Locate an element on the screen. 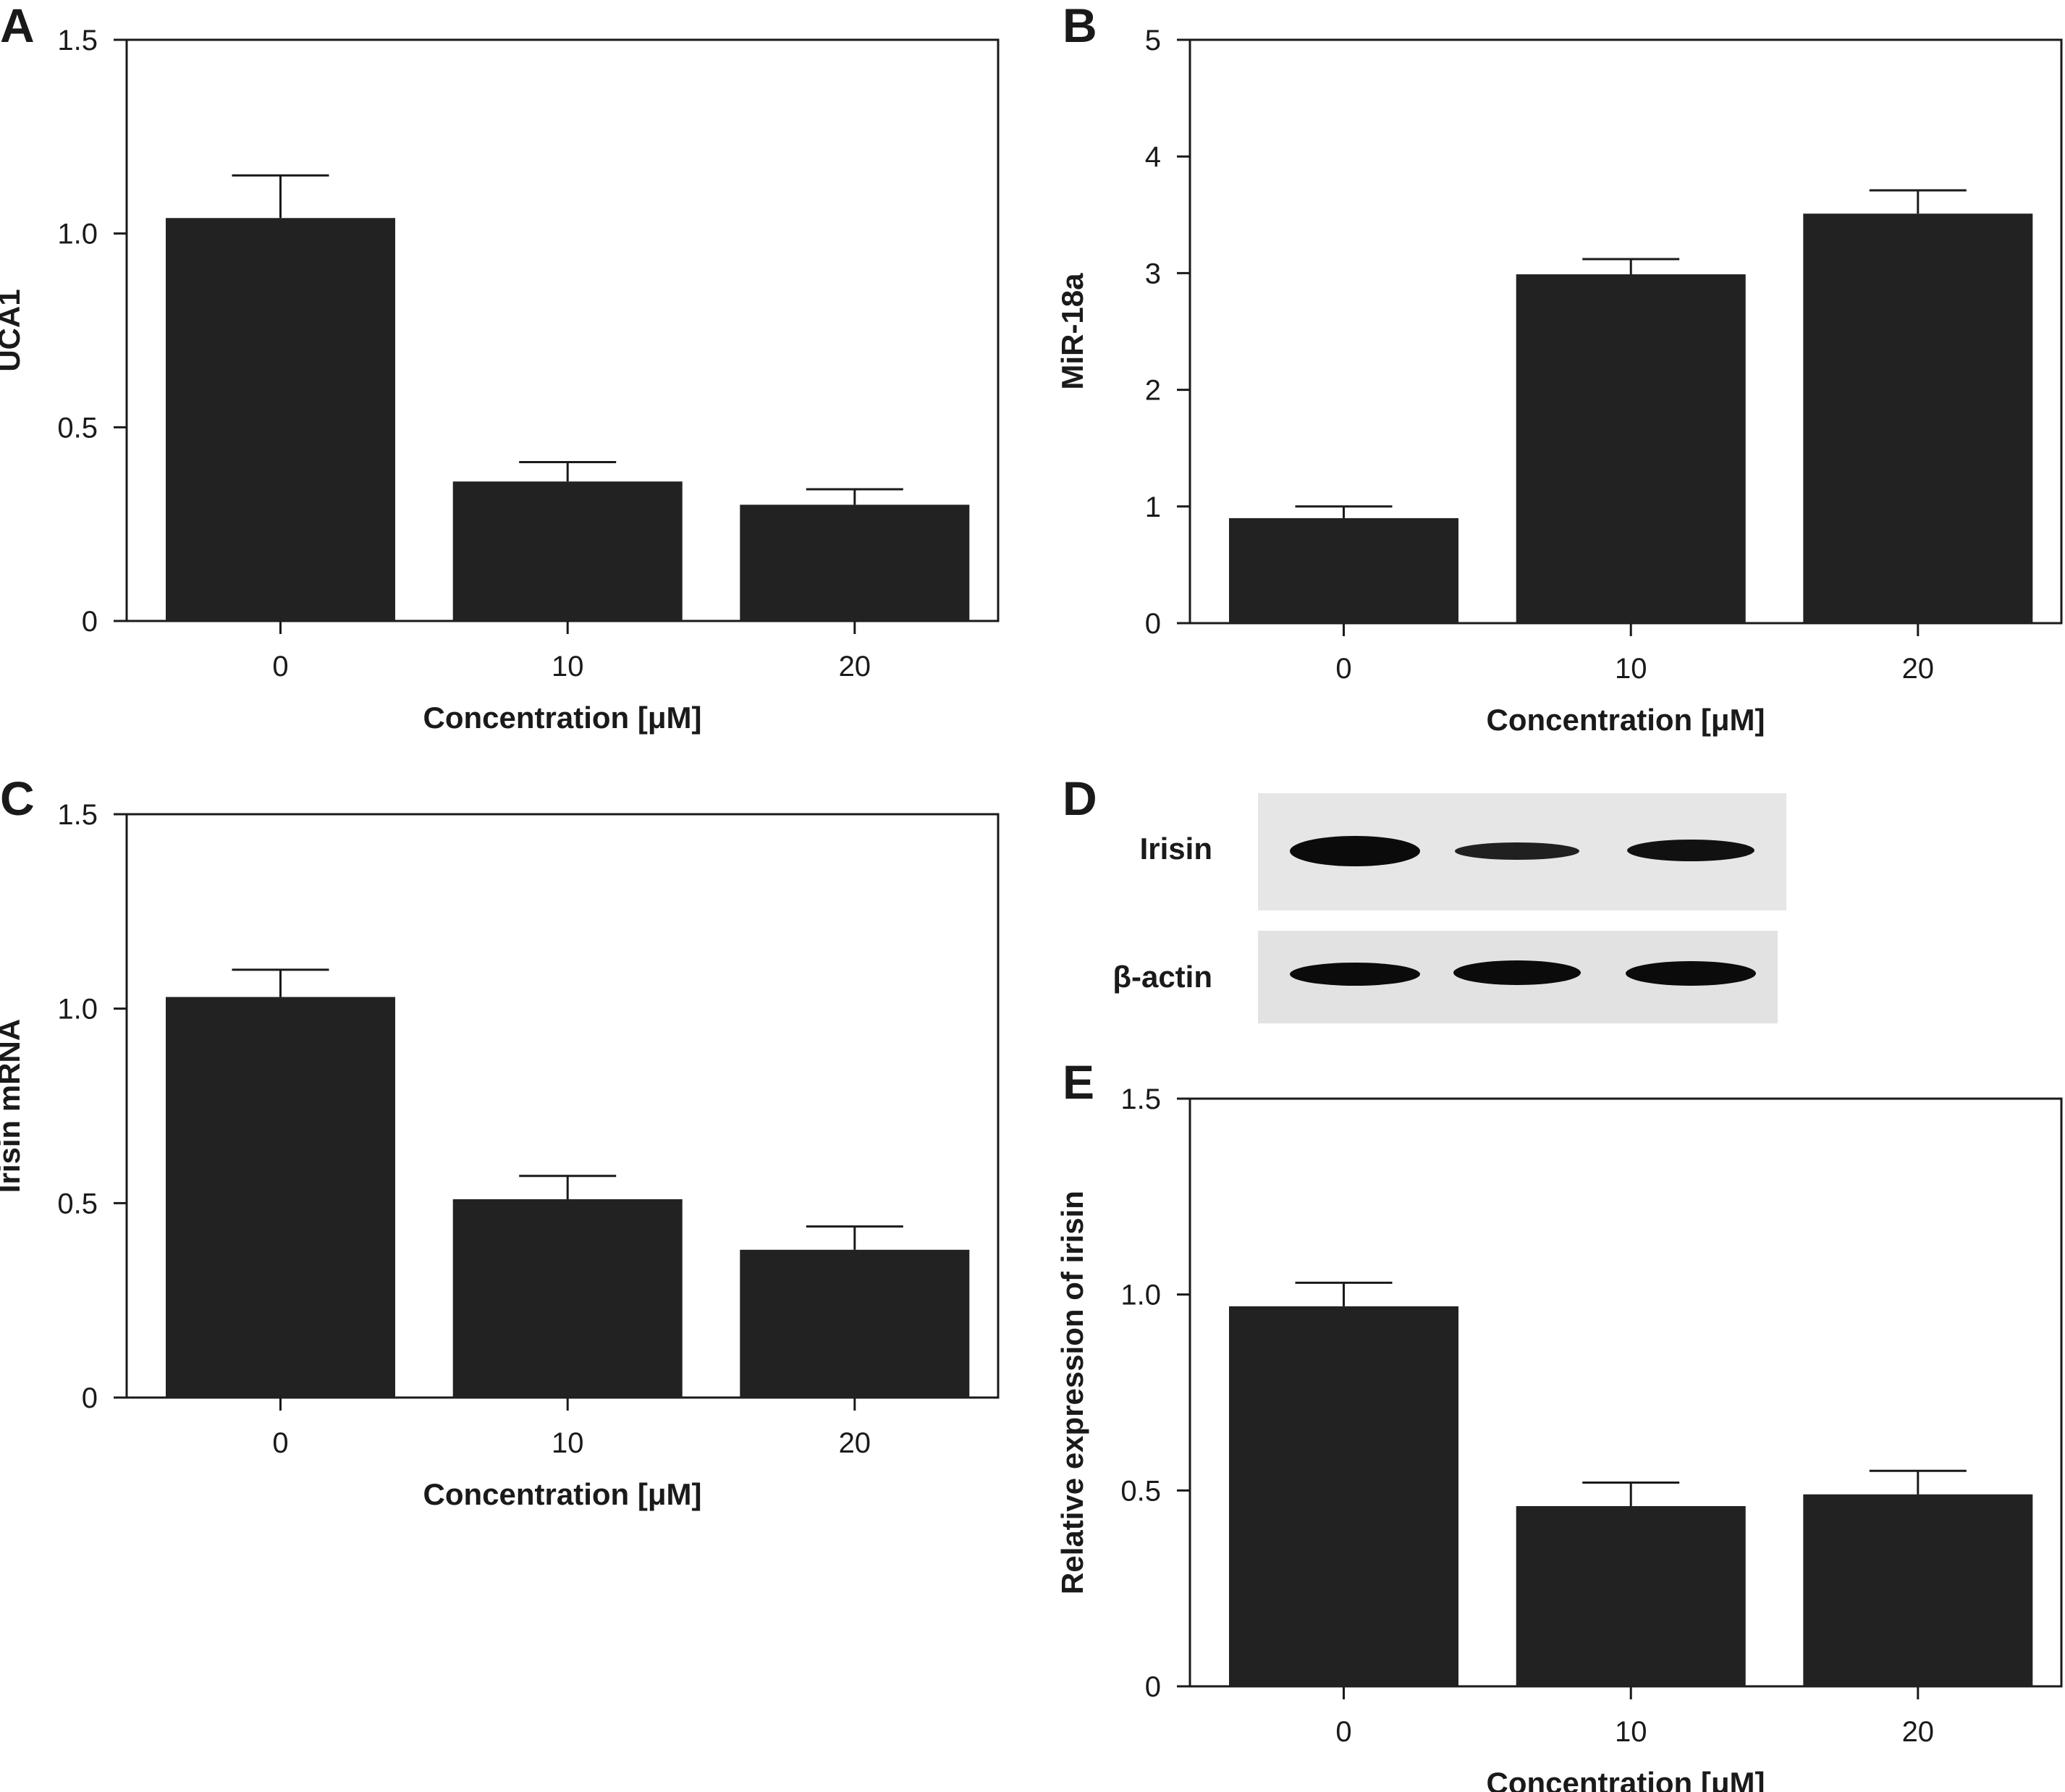 The width and height of the screenshot is (2065, 1792). y-axis-title: UCA1 is located at coordinates (13, 330).